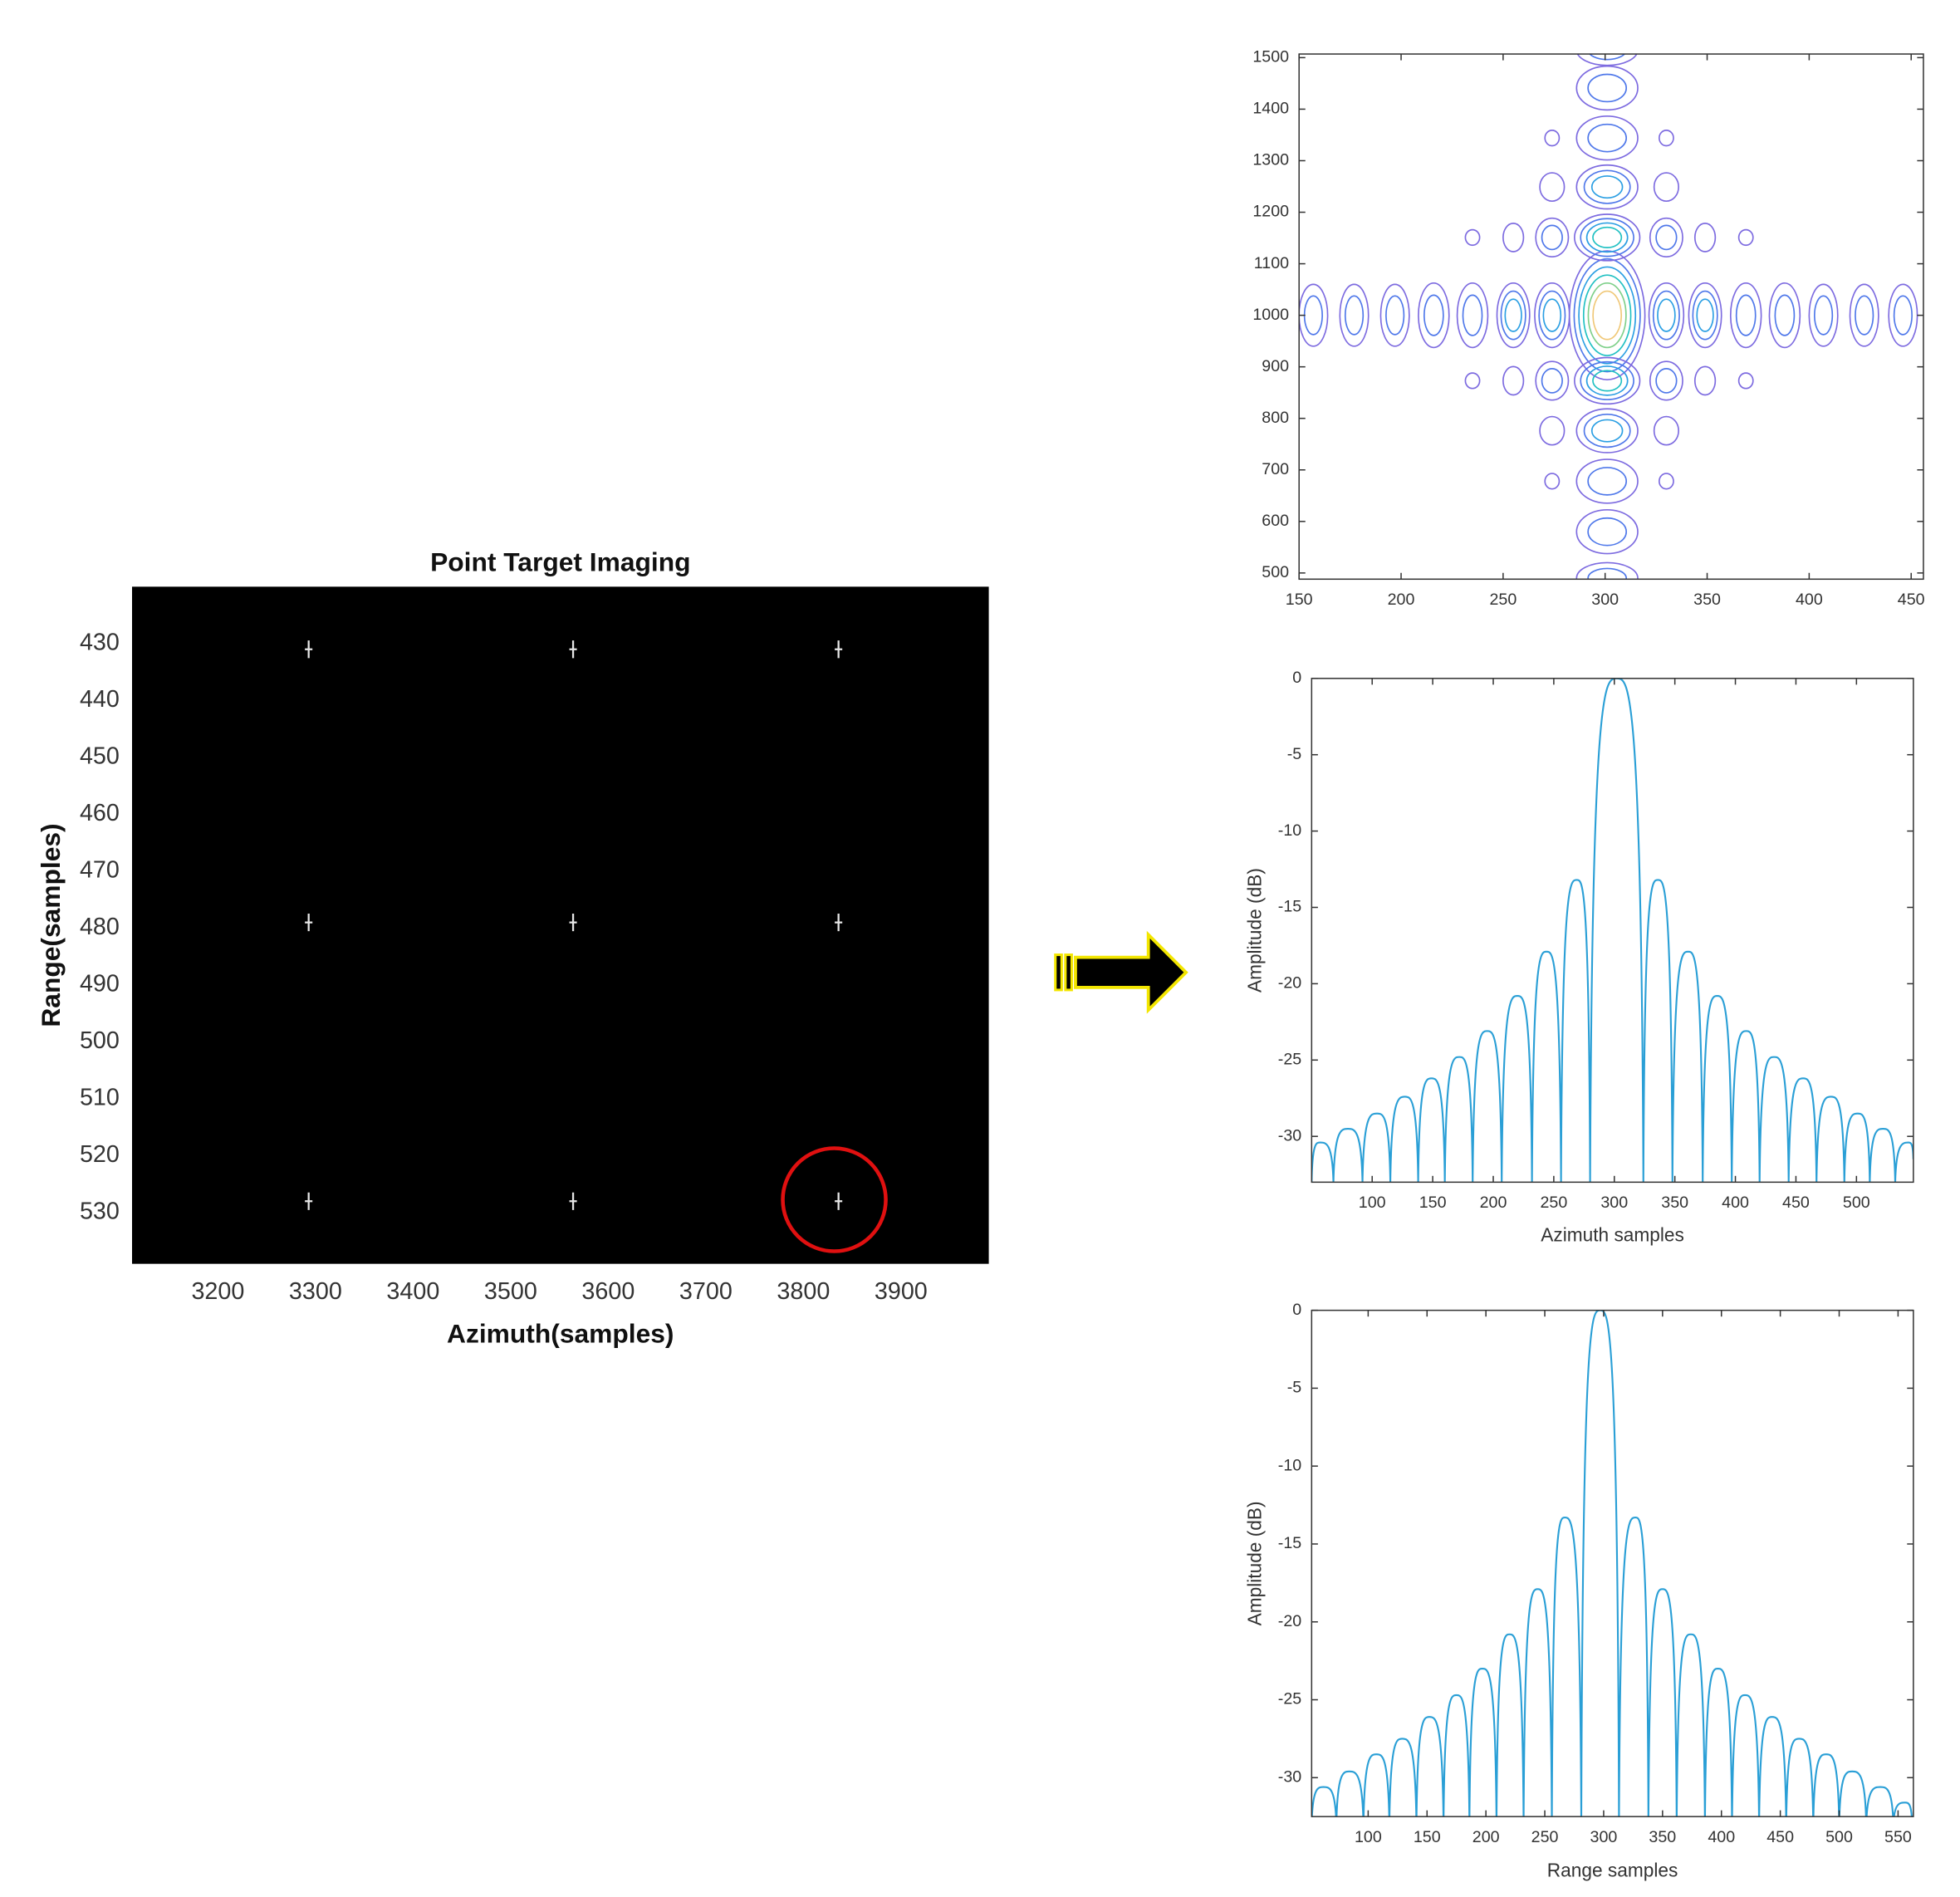  I want to click on x-tick-label: 3300, so click(315, 1292).